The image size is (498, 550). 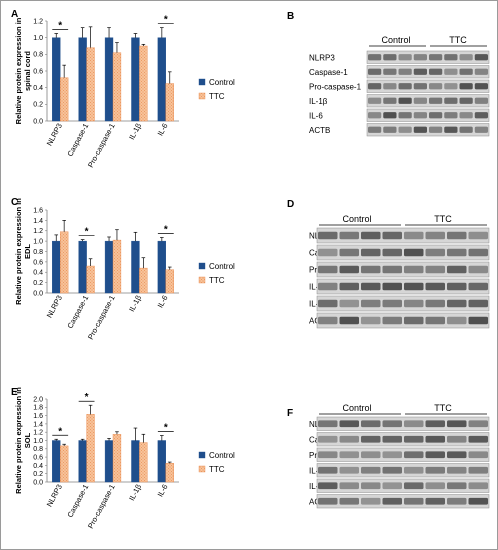 I want to click on legend-swatch, so click(x=202, y=96).